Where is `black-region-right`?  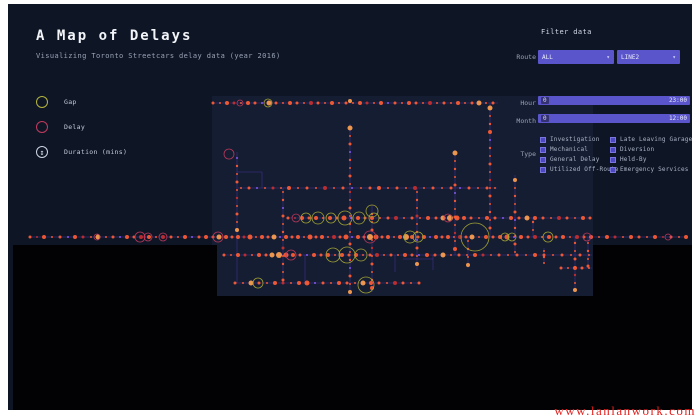 black-region-right is located at coordinates (642, 327).